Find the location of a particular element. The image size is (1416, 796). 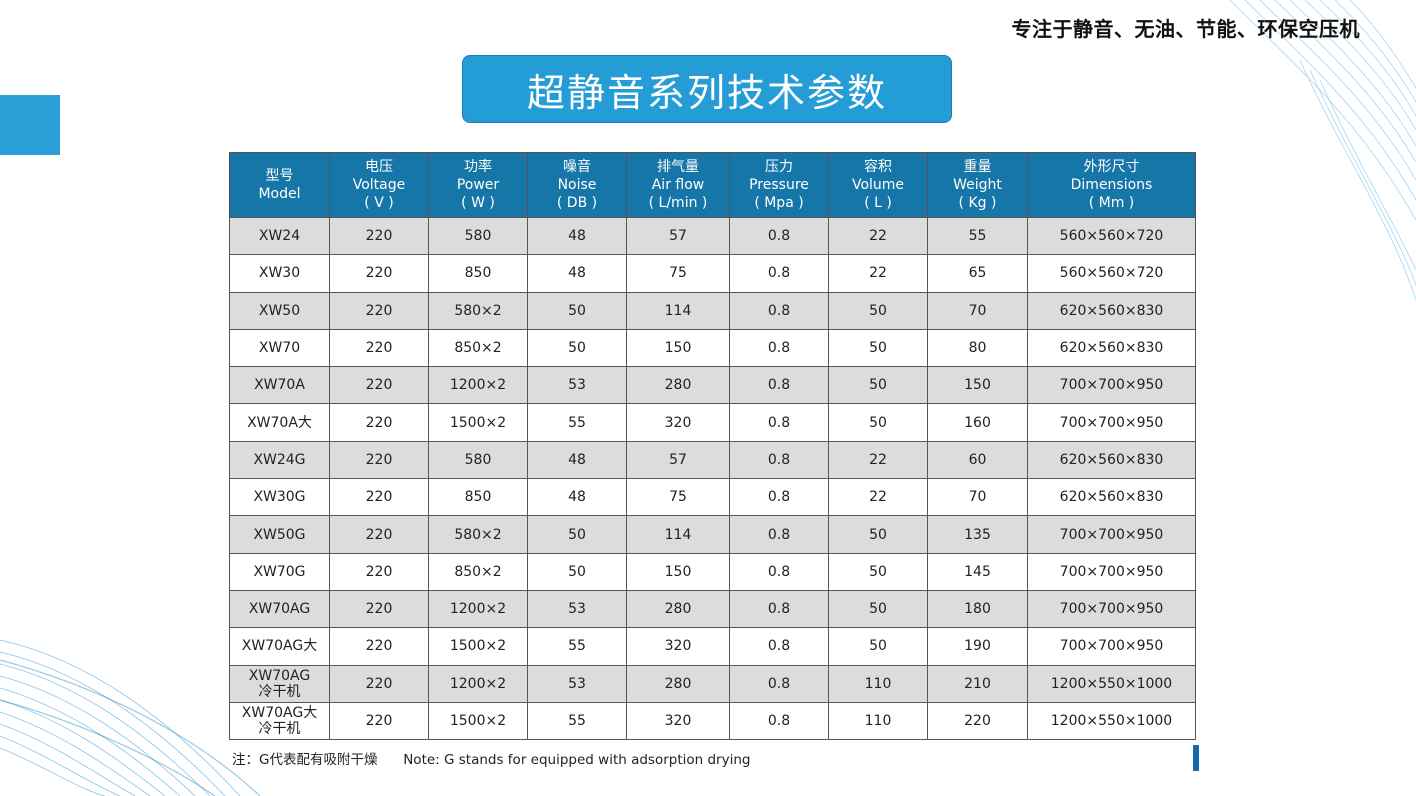

slogan: 专注于静音、无油、节能、环保空压机 is located at coordinates (1185, 29).